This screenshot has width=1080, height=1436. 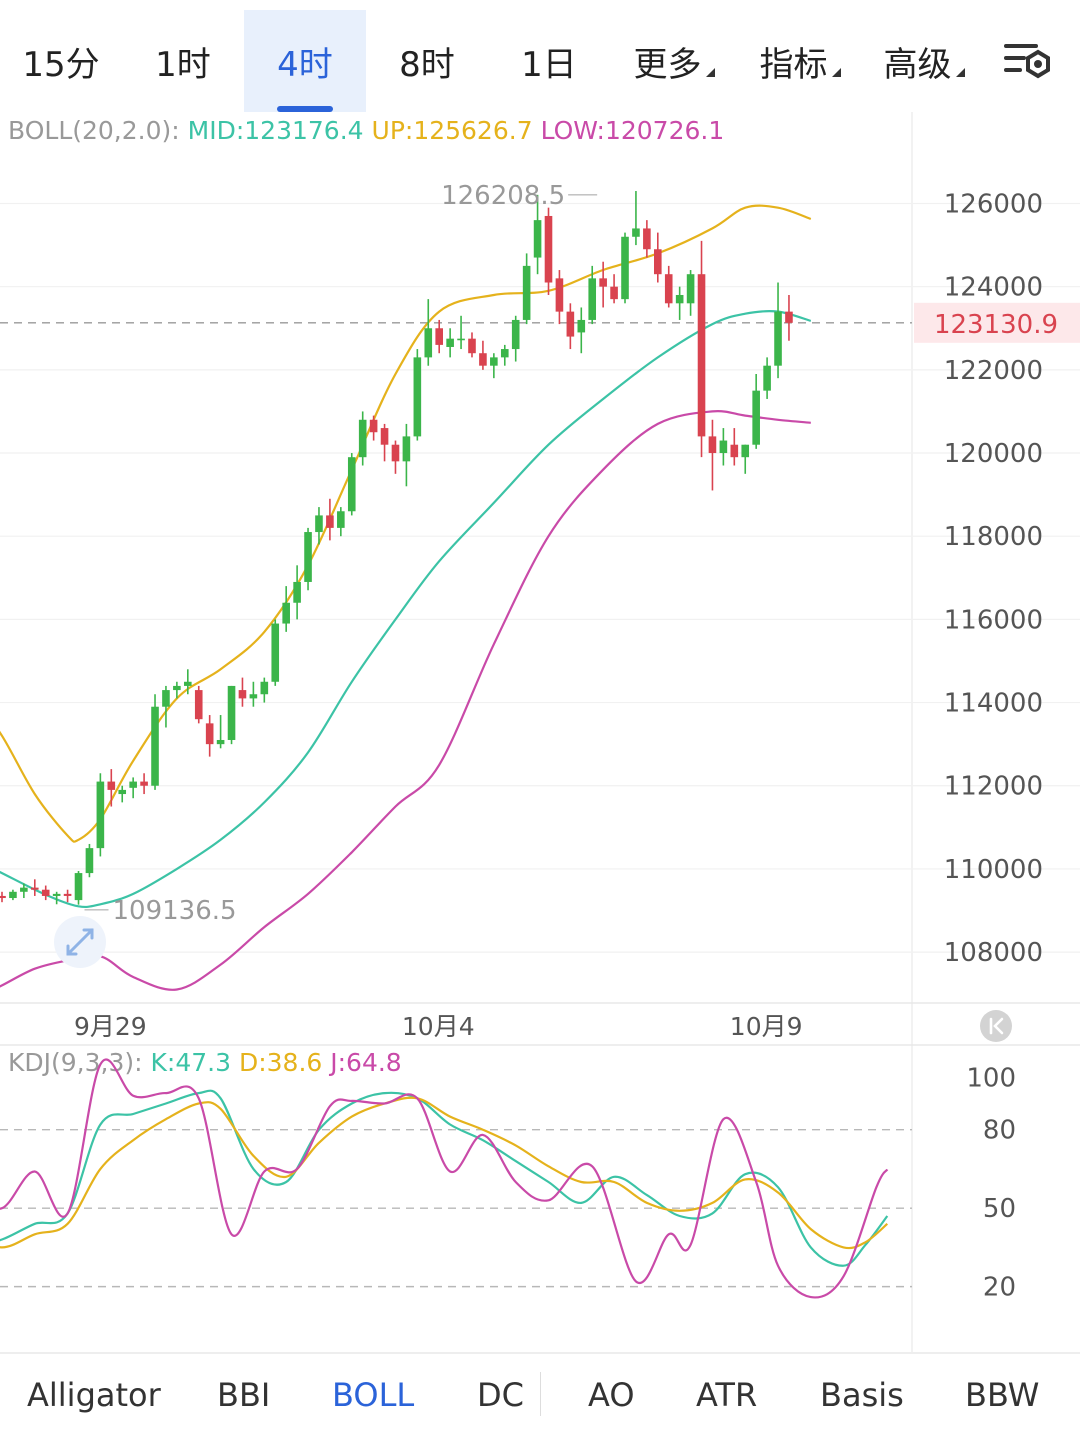 I want to click on kdj-legend-j: J:64.8, so click(x=366, y=1062).